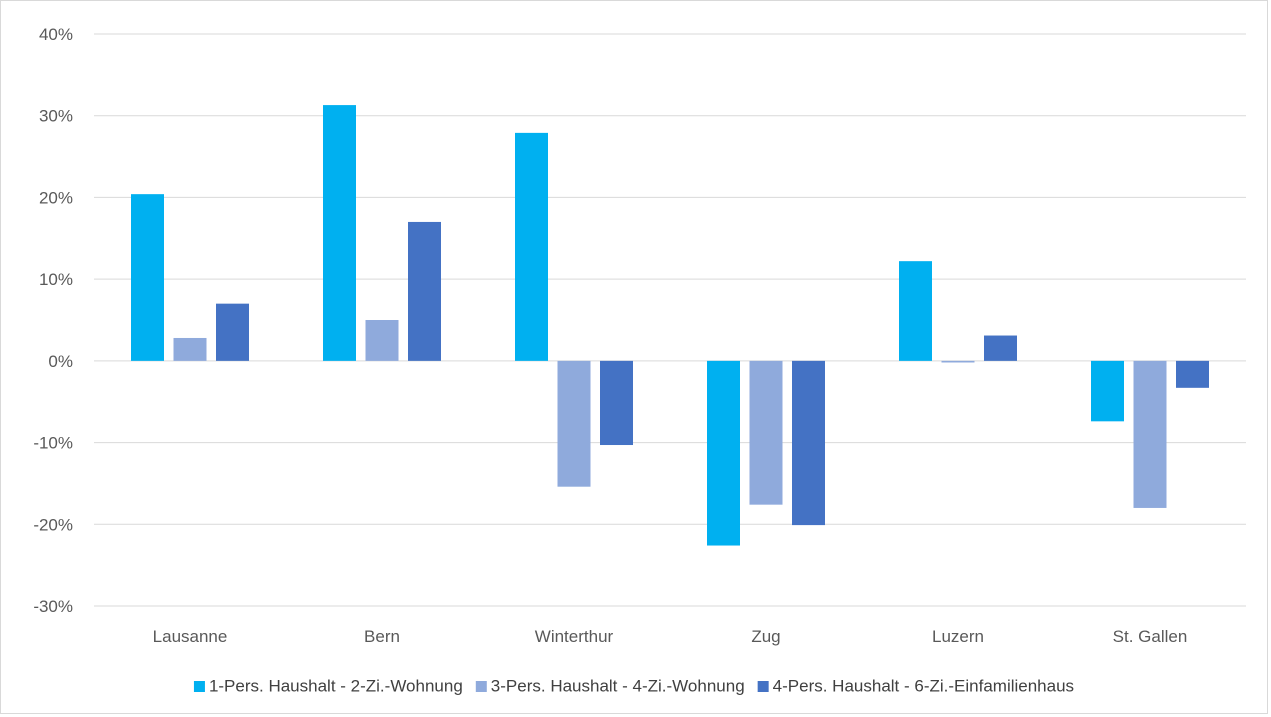 The image size is (1271, 717). Describe the element at coordinates (336, 686) in the screenshot. I see `legend-label: 1-Pers. Haushalt - 2-Zi.-Wohnung` at that location.